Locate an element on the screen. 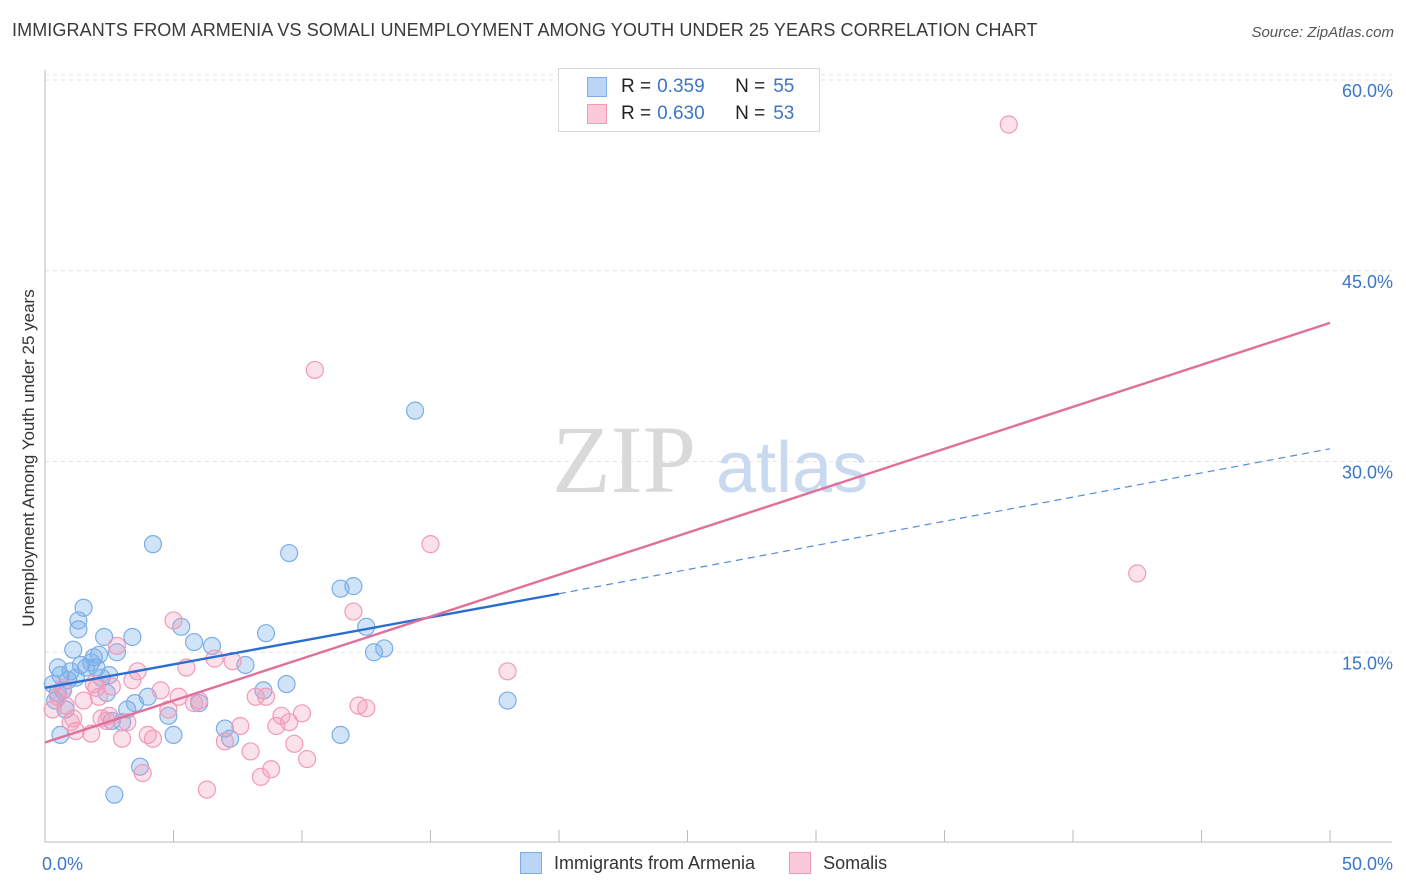  legend-n-value: 53 is located at coordinates (784, 113).